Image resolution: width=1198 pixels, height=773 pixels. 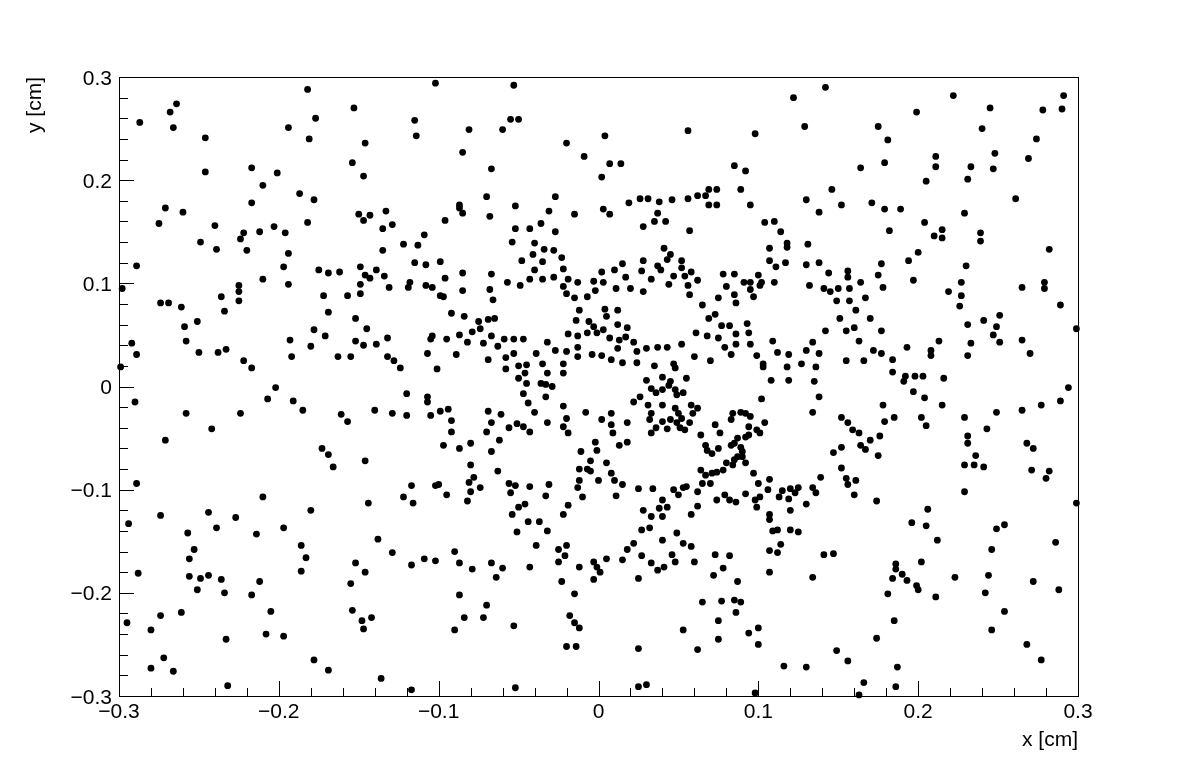 I want to click on x-tick-label: 0.3, so click(x=1078, y=710).